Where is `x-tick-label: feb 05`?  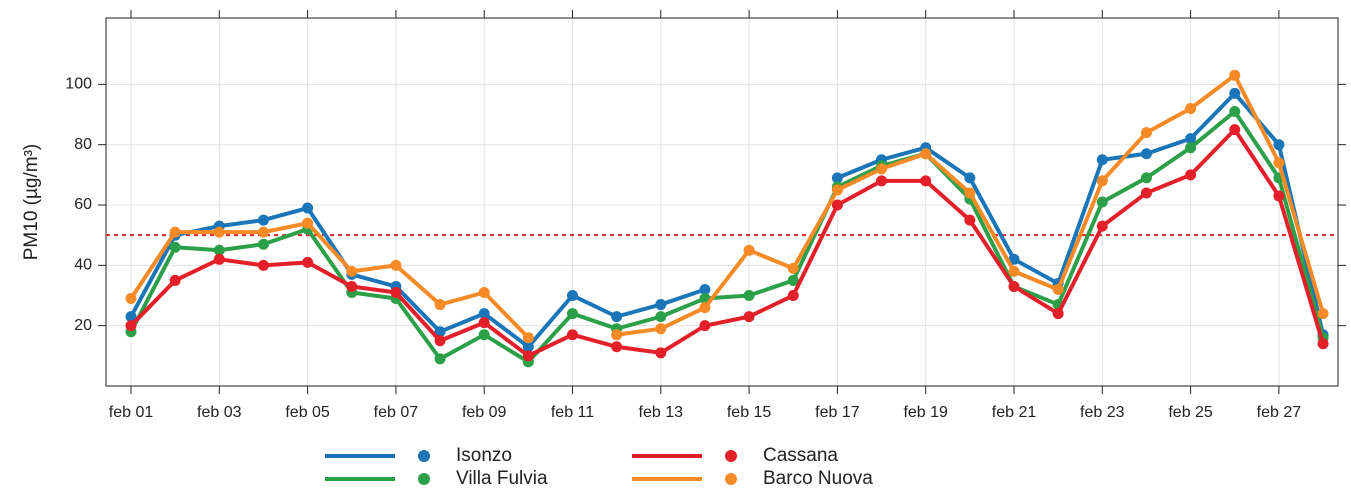
x-tick-label: feb 05 is located at coordinates (307, 412).